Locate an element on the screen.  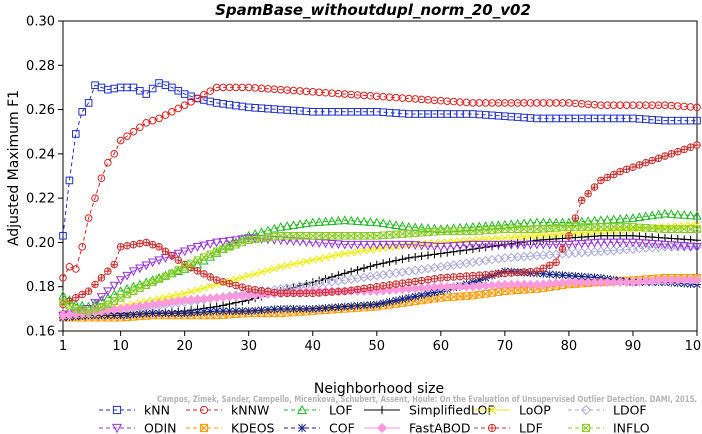
x-tick-label: 50 is located at coordinates (377, 346).